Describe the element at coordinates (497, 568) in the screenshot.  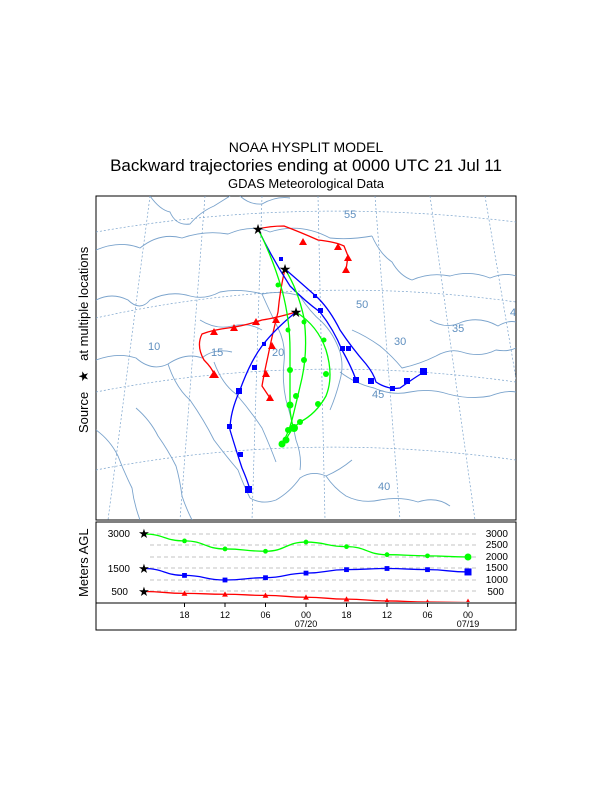
I see `right-tick-1500: 1500` at that location.